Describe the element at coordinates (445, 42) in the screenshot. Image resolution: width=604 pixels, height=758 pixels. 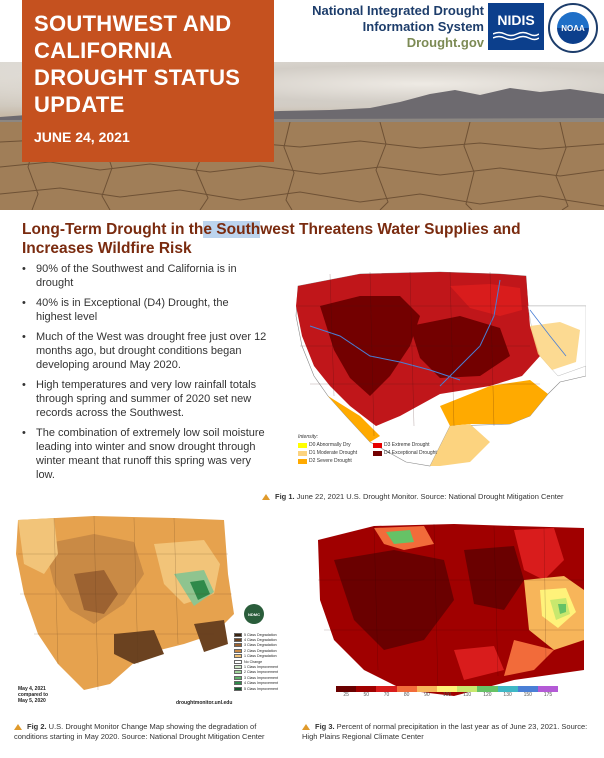
I see `org-website-link: Drought.gov` at that location.